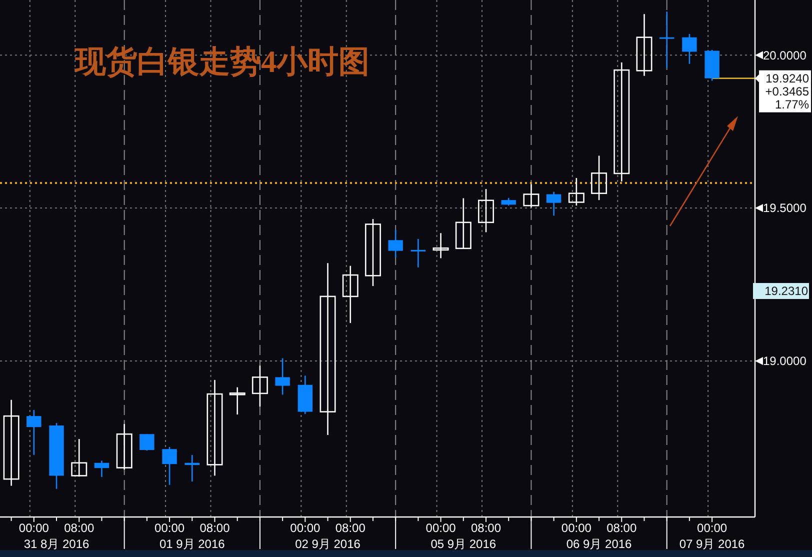 The width and height of the screenshot is (812, 557). I want to click on text: +0.3465, so click(787, 91).